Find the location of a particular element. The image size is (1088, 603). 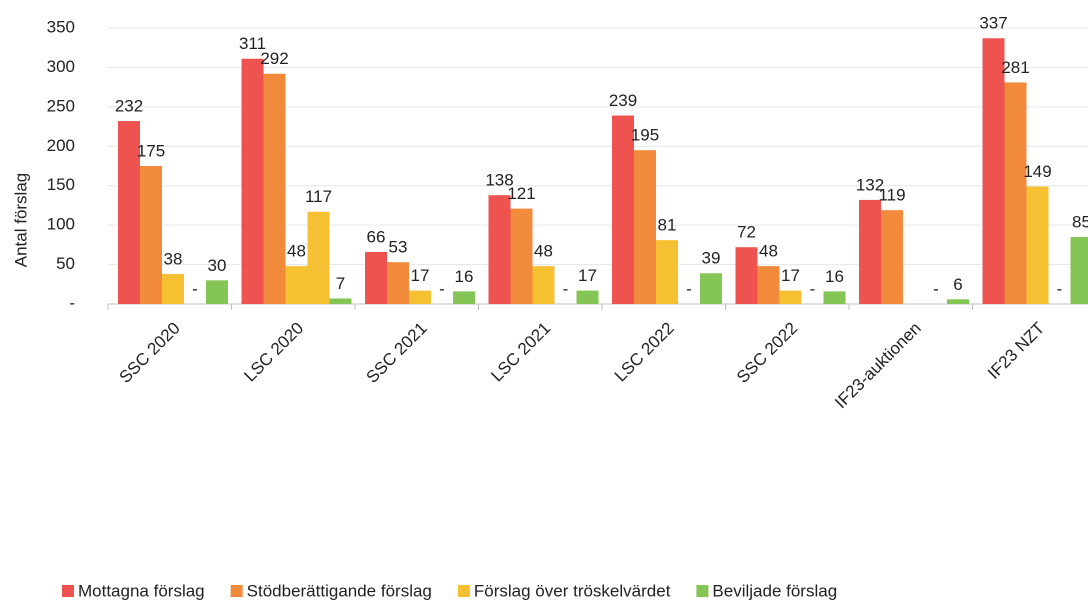

x-tick-label: LSC 2021 is located at coordinates (520, 352).